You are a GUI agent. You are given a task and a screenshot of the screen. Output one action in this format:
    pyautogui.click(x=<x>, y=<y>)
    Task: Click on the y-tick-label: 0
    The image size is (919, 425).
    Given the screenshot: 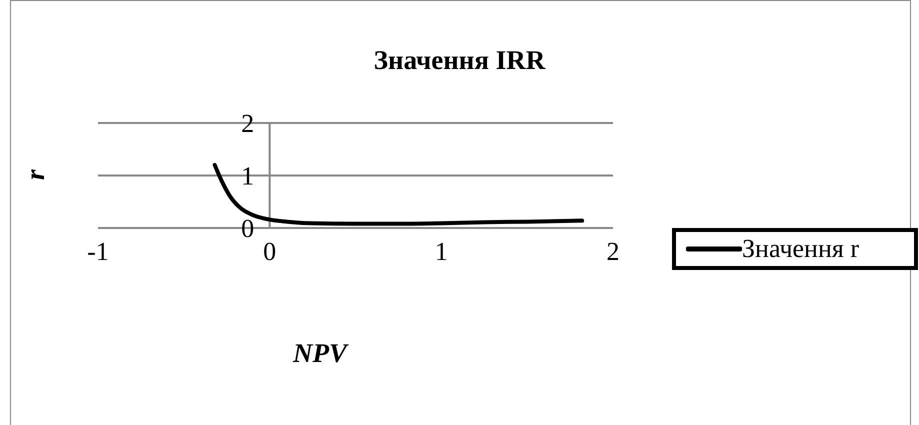 What is the action you would take?
    pyautogui.click(x=247, y=228)
    